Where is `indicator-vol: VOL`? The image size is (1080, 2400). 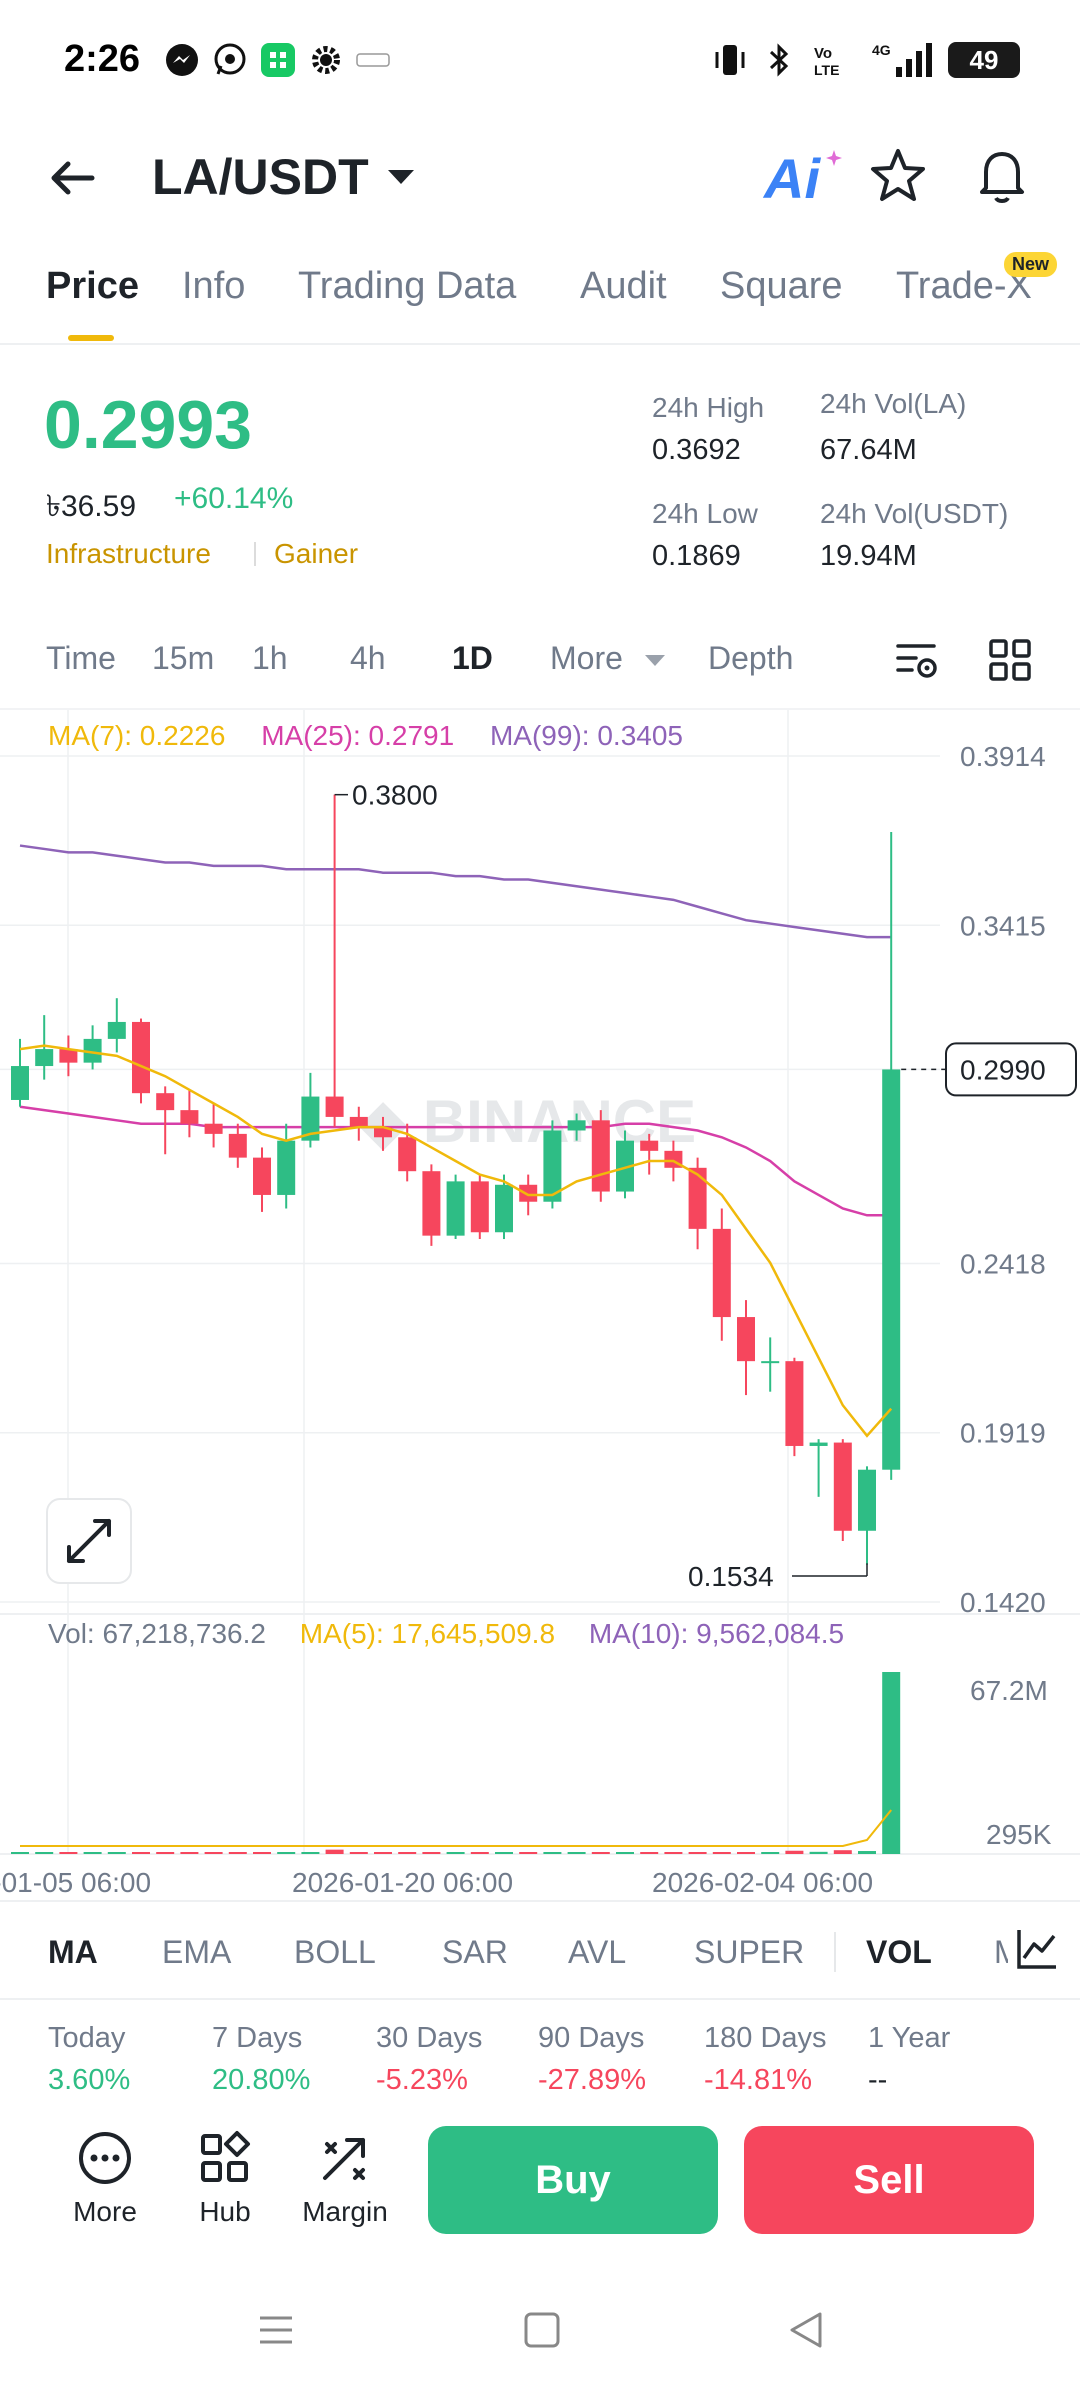 indicator-vol: VOL is located at coordinates (899, 1952).